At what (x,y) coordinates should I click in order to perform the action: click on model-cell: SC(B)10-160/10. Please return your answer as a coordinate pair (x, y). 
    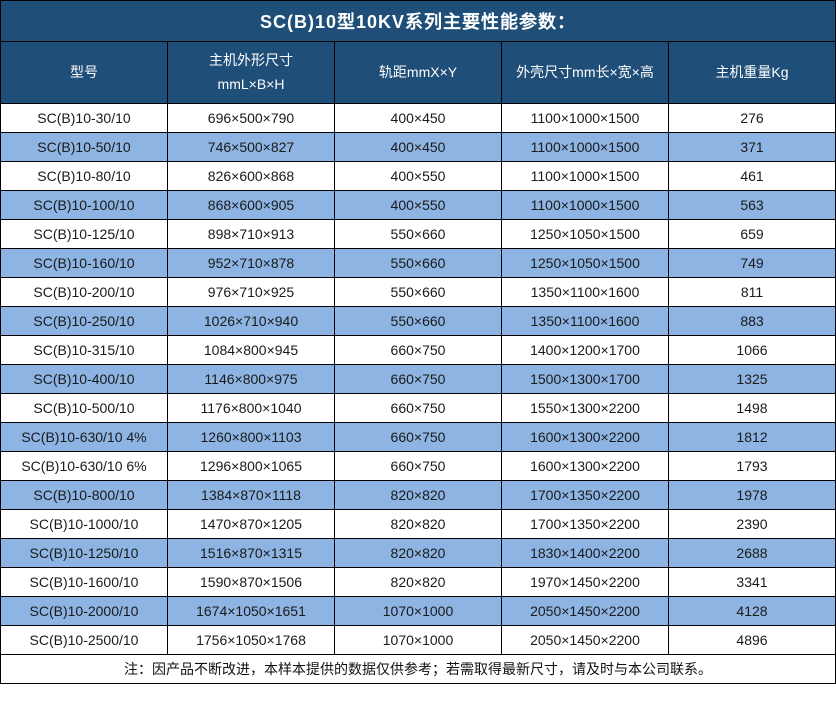
    Looking at the image, I should click on (84, 263).